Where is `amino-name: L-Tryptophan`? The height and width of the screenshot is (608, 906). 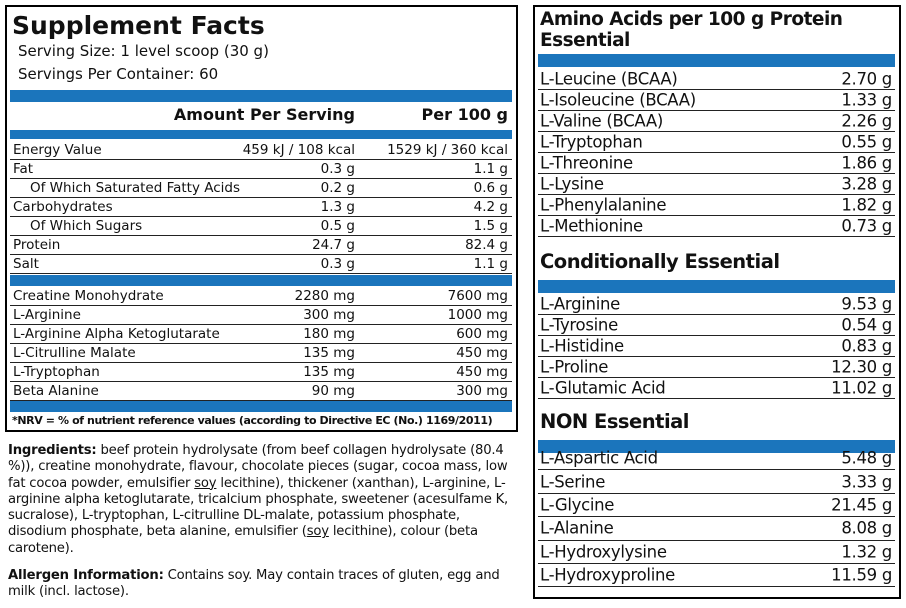
amino-name: L-Tryptophan is located at coordinates (591, 142).